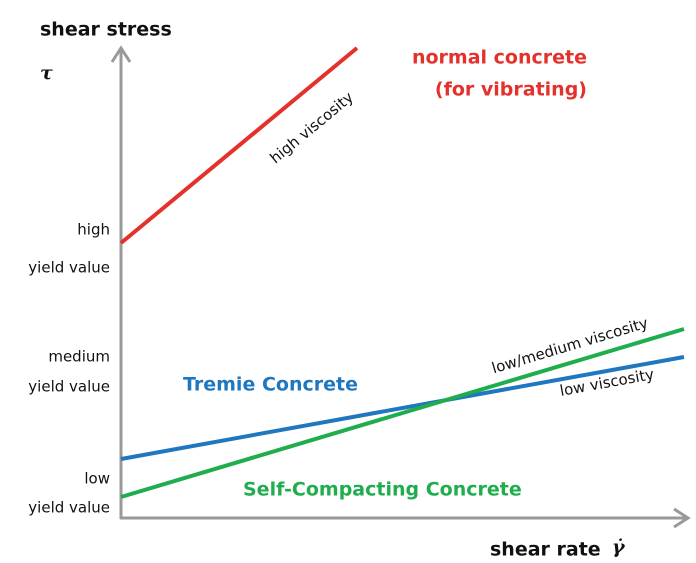 This screenshot has width=696, height=563. Describe the element at coordinates (121, 54) in the screenshot. I see `y-arrow` at that location.